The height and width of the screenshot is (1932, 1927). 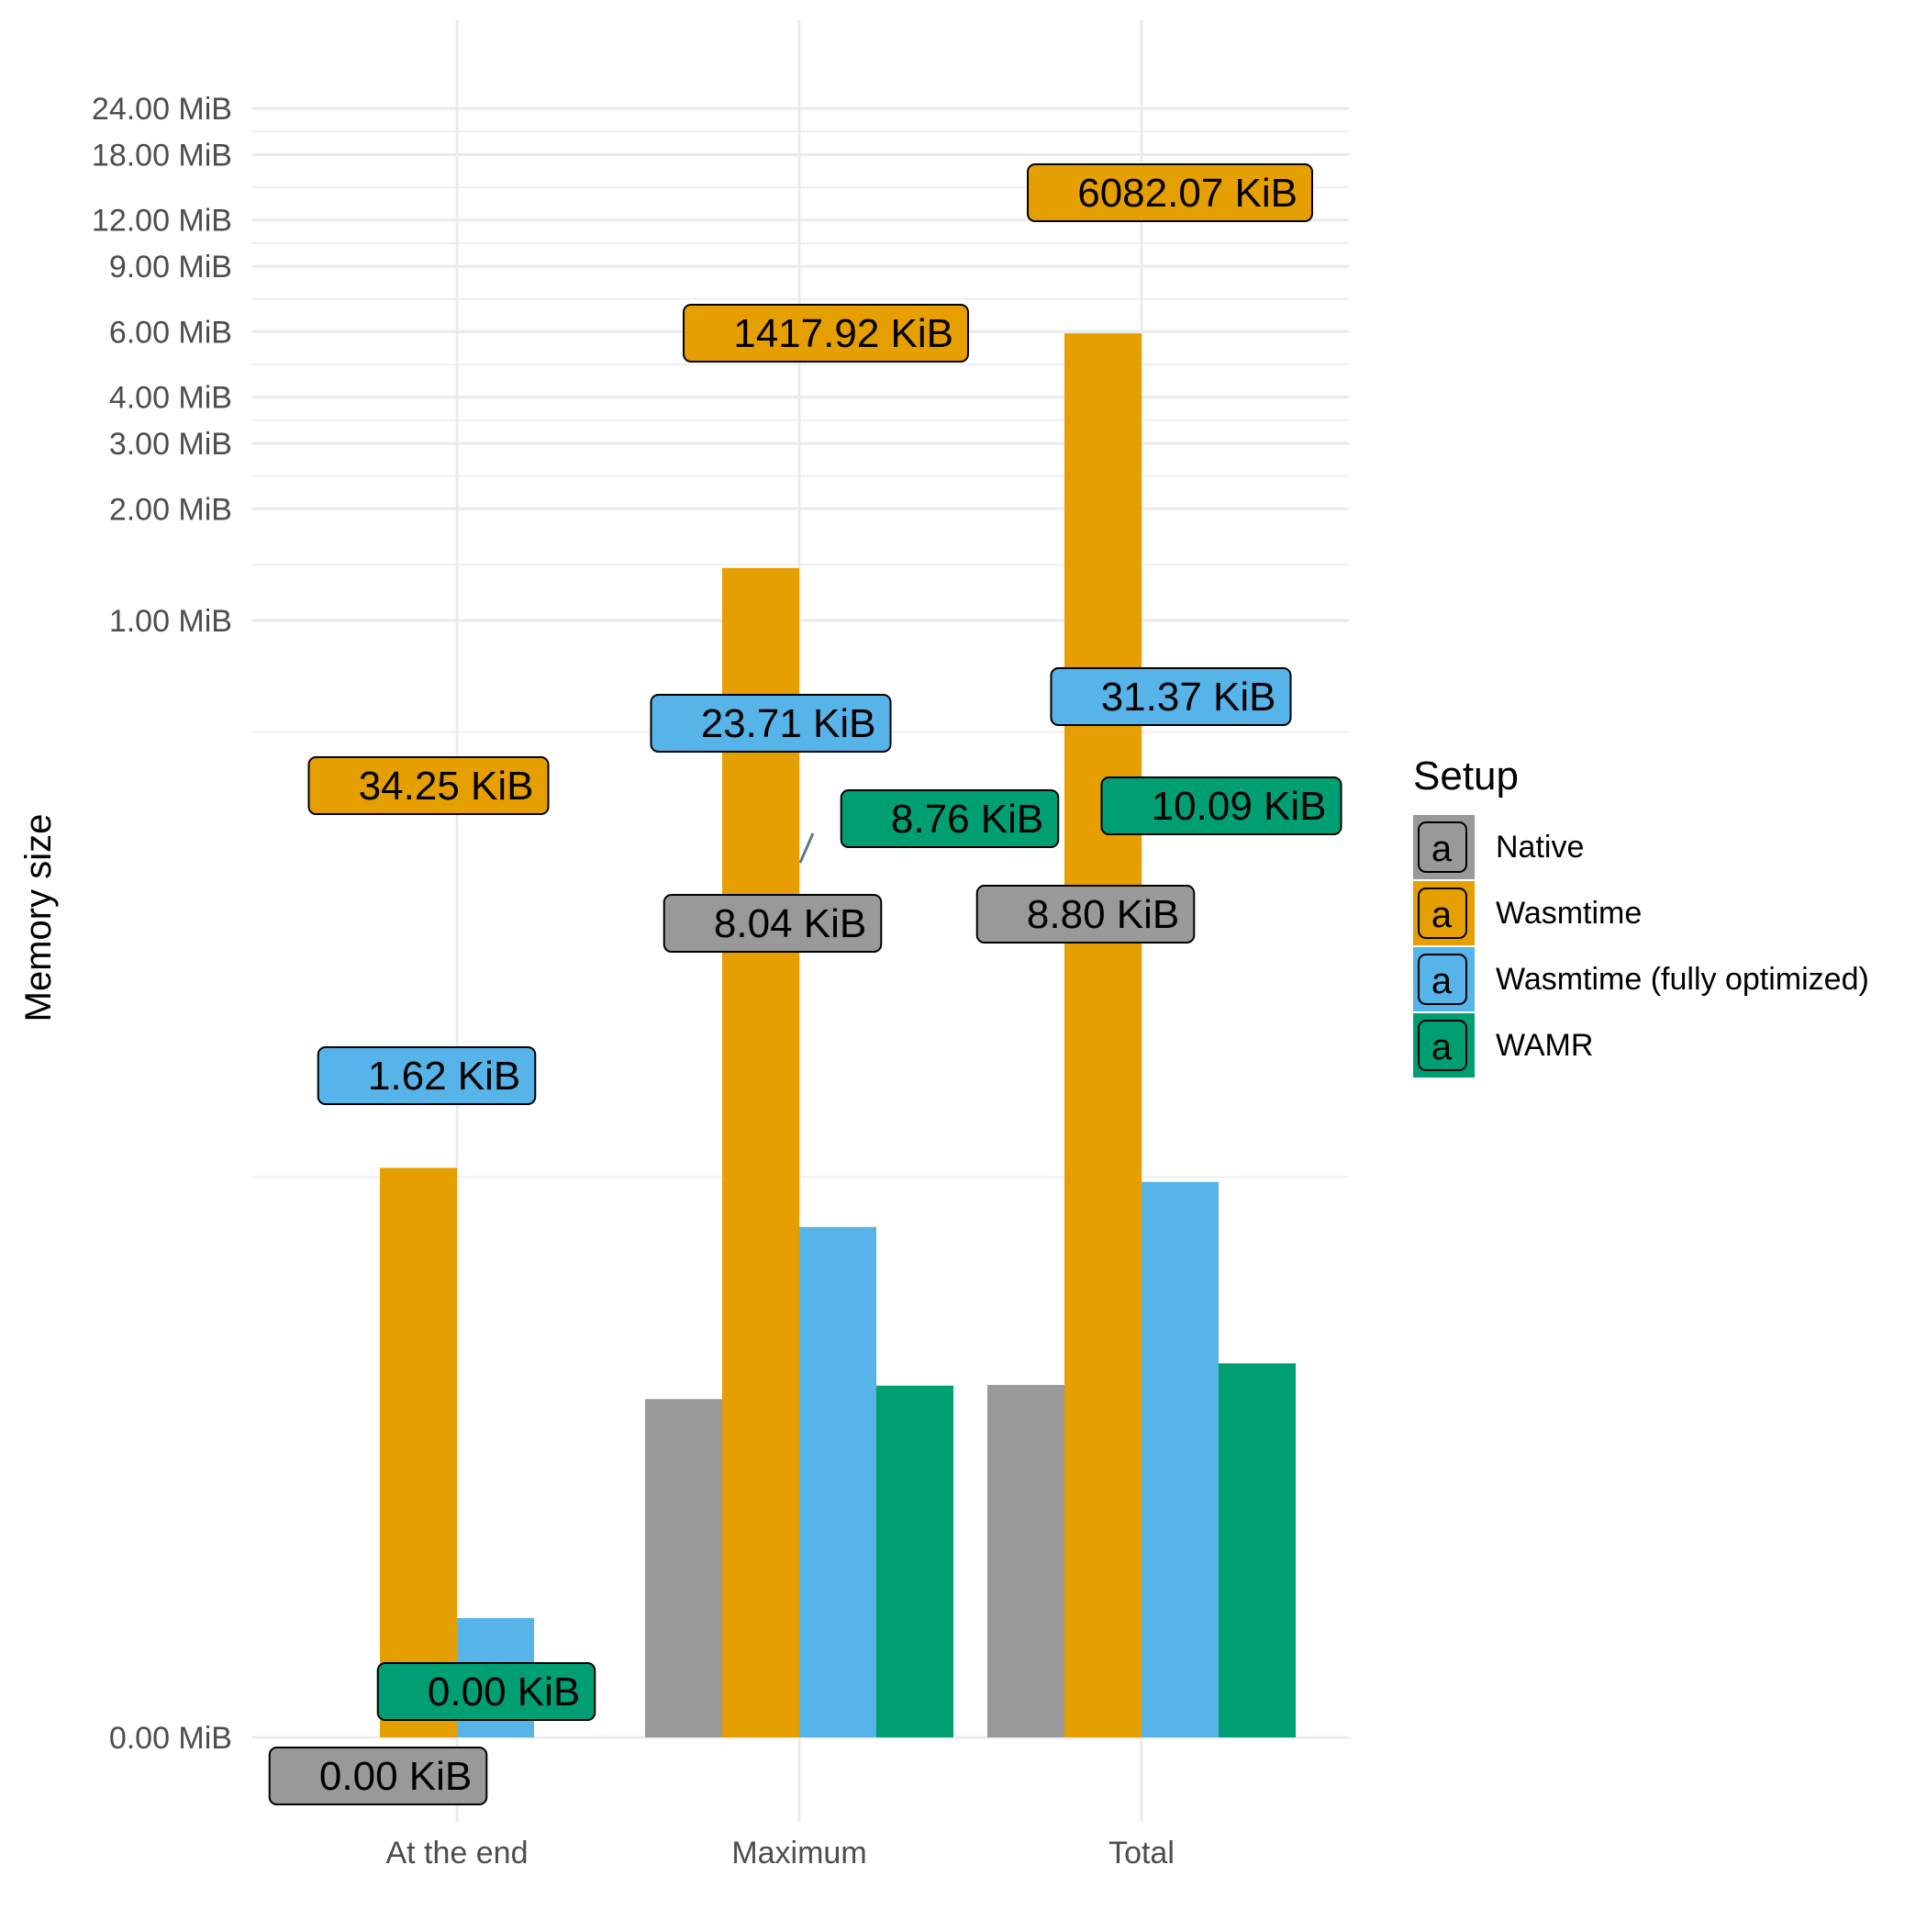 I want to click on data-label-text: 8.80 KiB, so click(x=1103, y=915).